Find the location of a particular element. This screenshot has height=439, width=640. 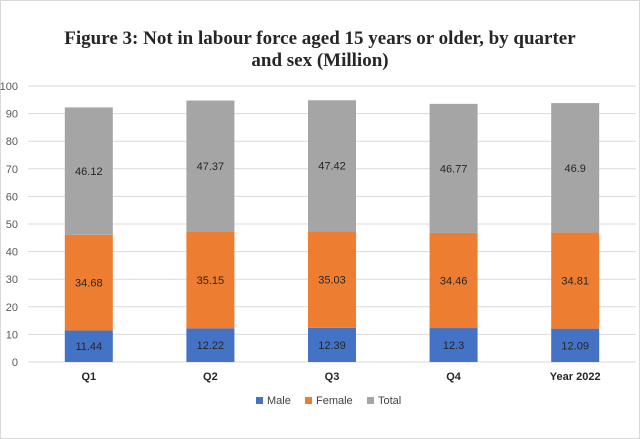

y-tick-label: 40 is located at coordinates (12, 253).